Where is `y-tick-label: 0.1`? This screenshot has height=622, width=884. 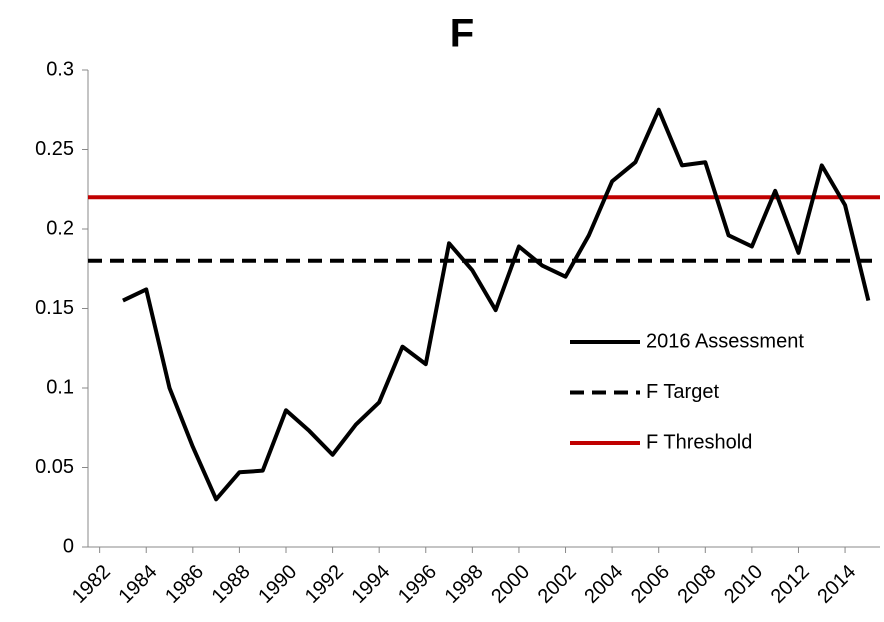
y-tick-label: 0.1 is located at coordinates (60, 387).